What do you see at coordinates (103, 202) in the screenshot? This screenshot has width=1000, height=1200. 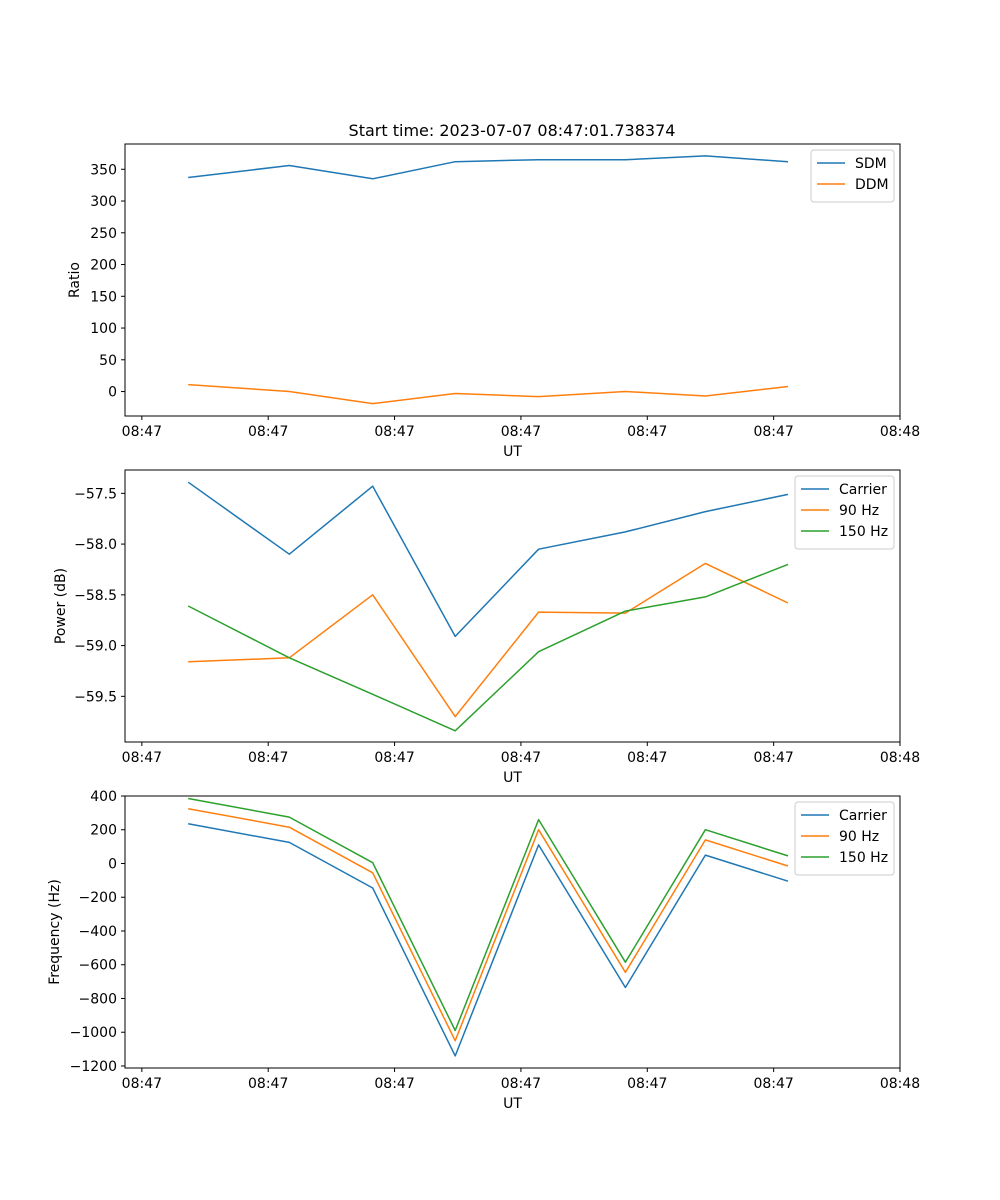 I see `y-tick-label: 300` at bounding box center [103, 202].